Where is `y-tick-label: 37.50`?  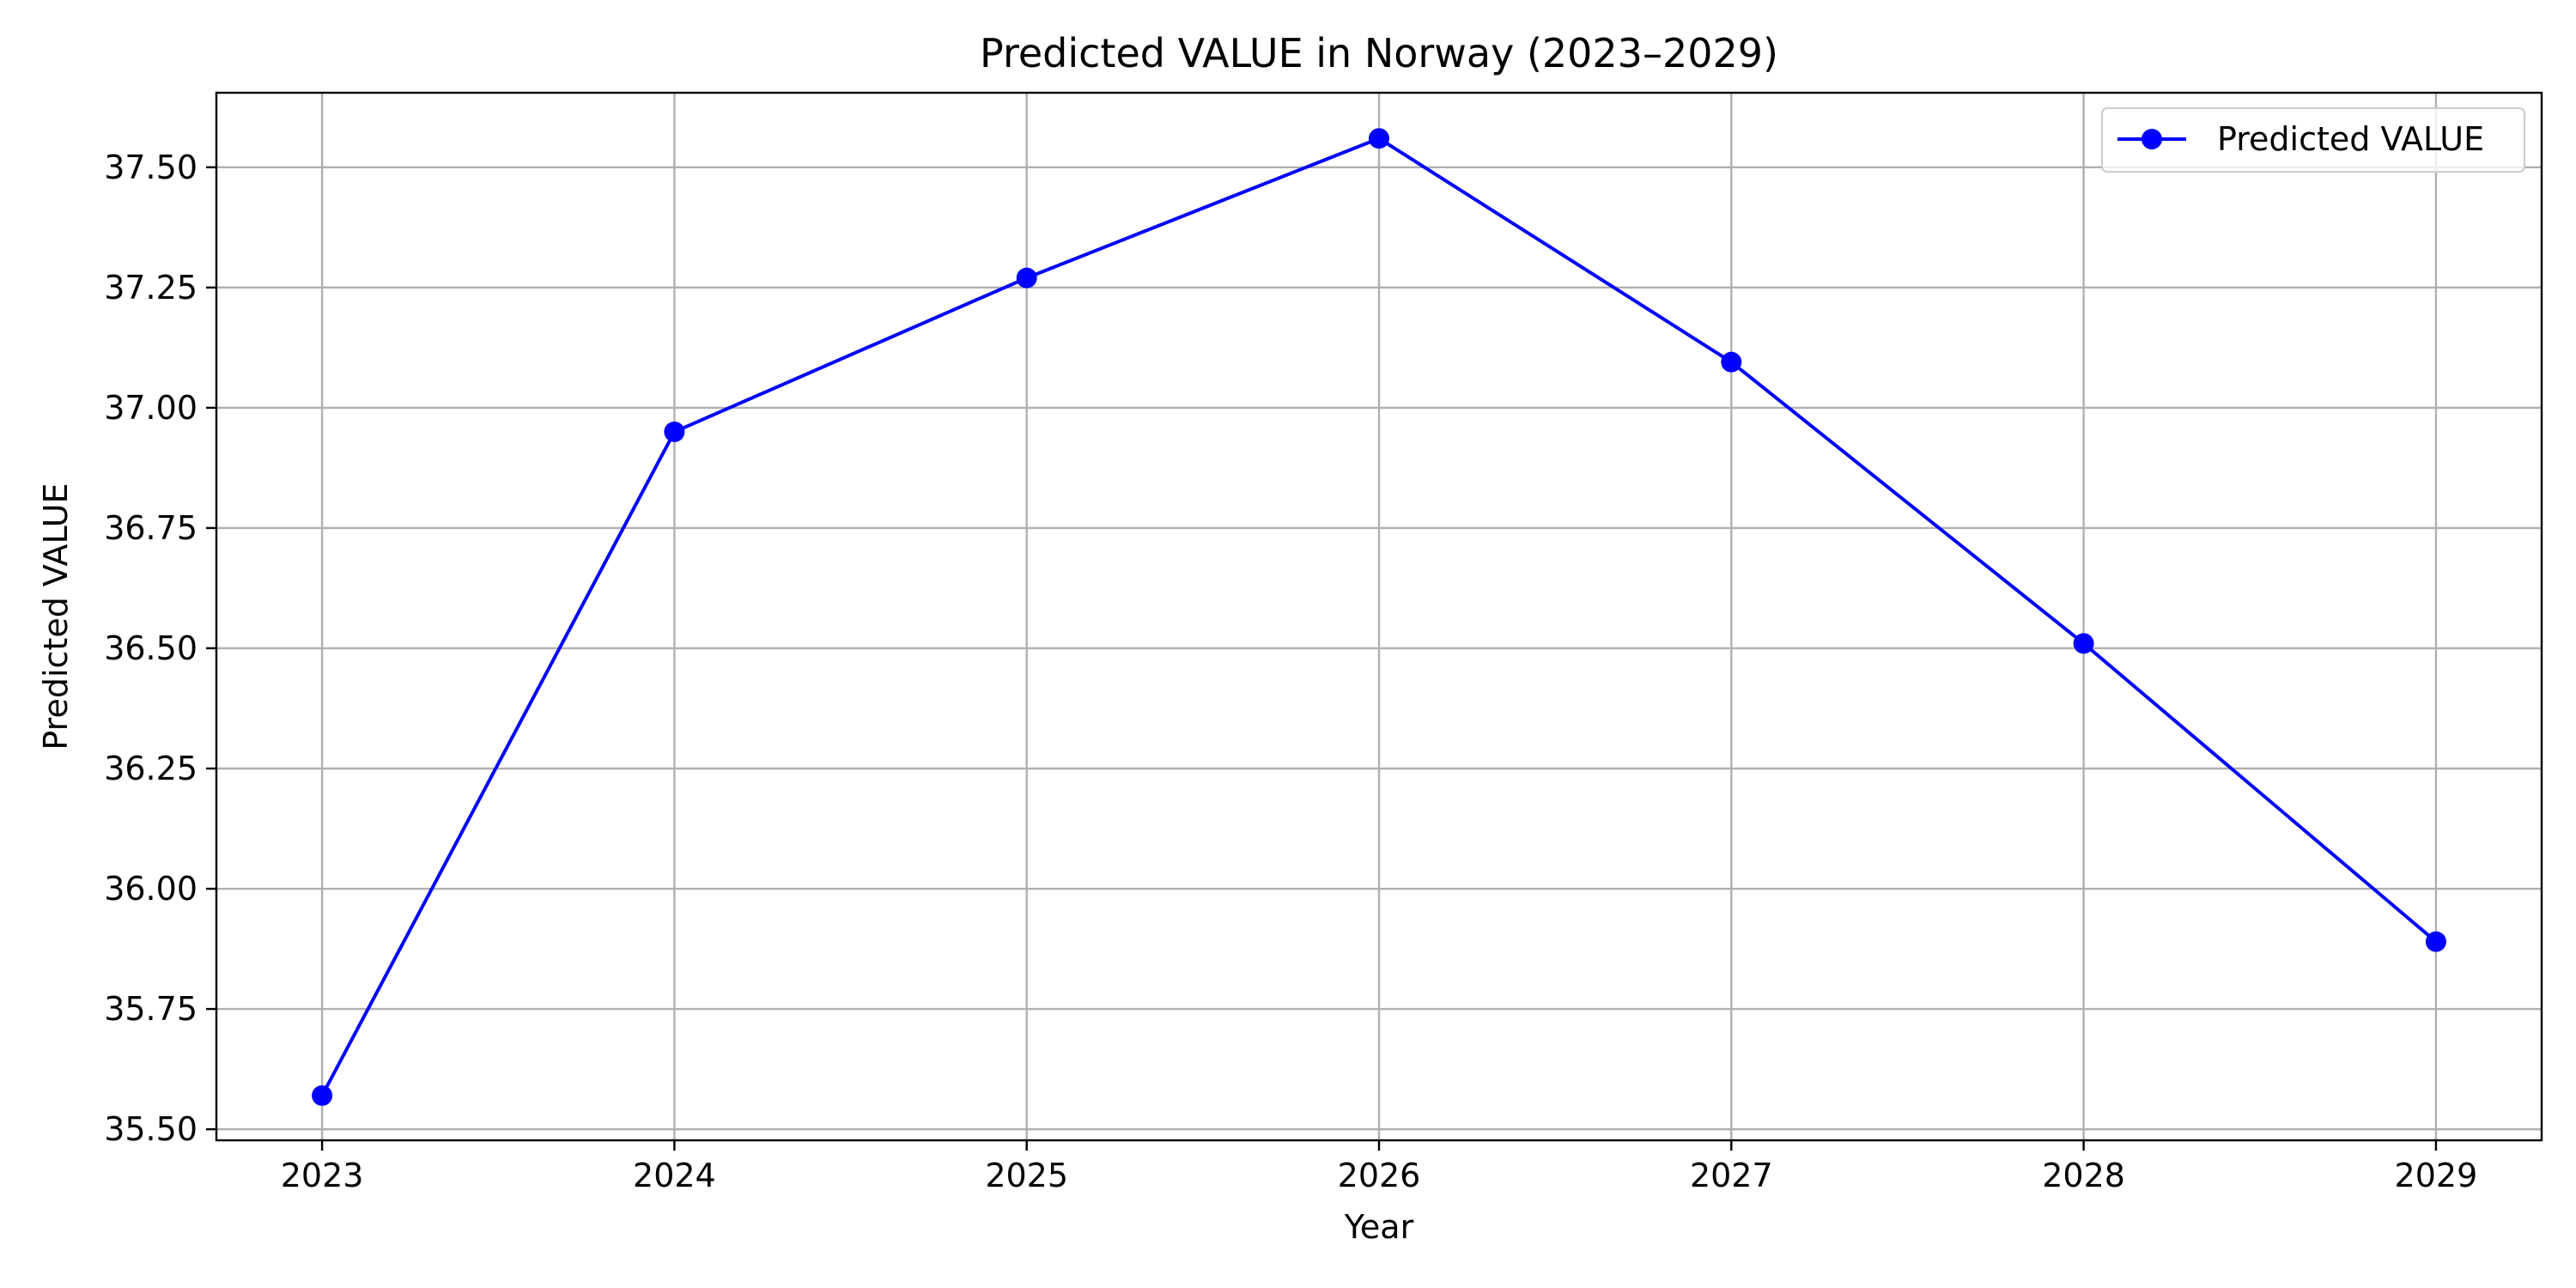 y-tick-label: 37.50 is located at coordinates (150, 167).